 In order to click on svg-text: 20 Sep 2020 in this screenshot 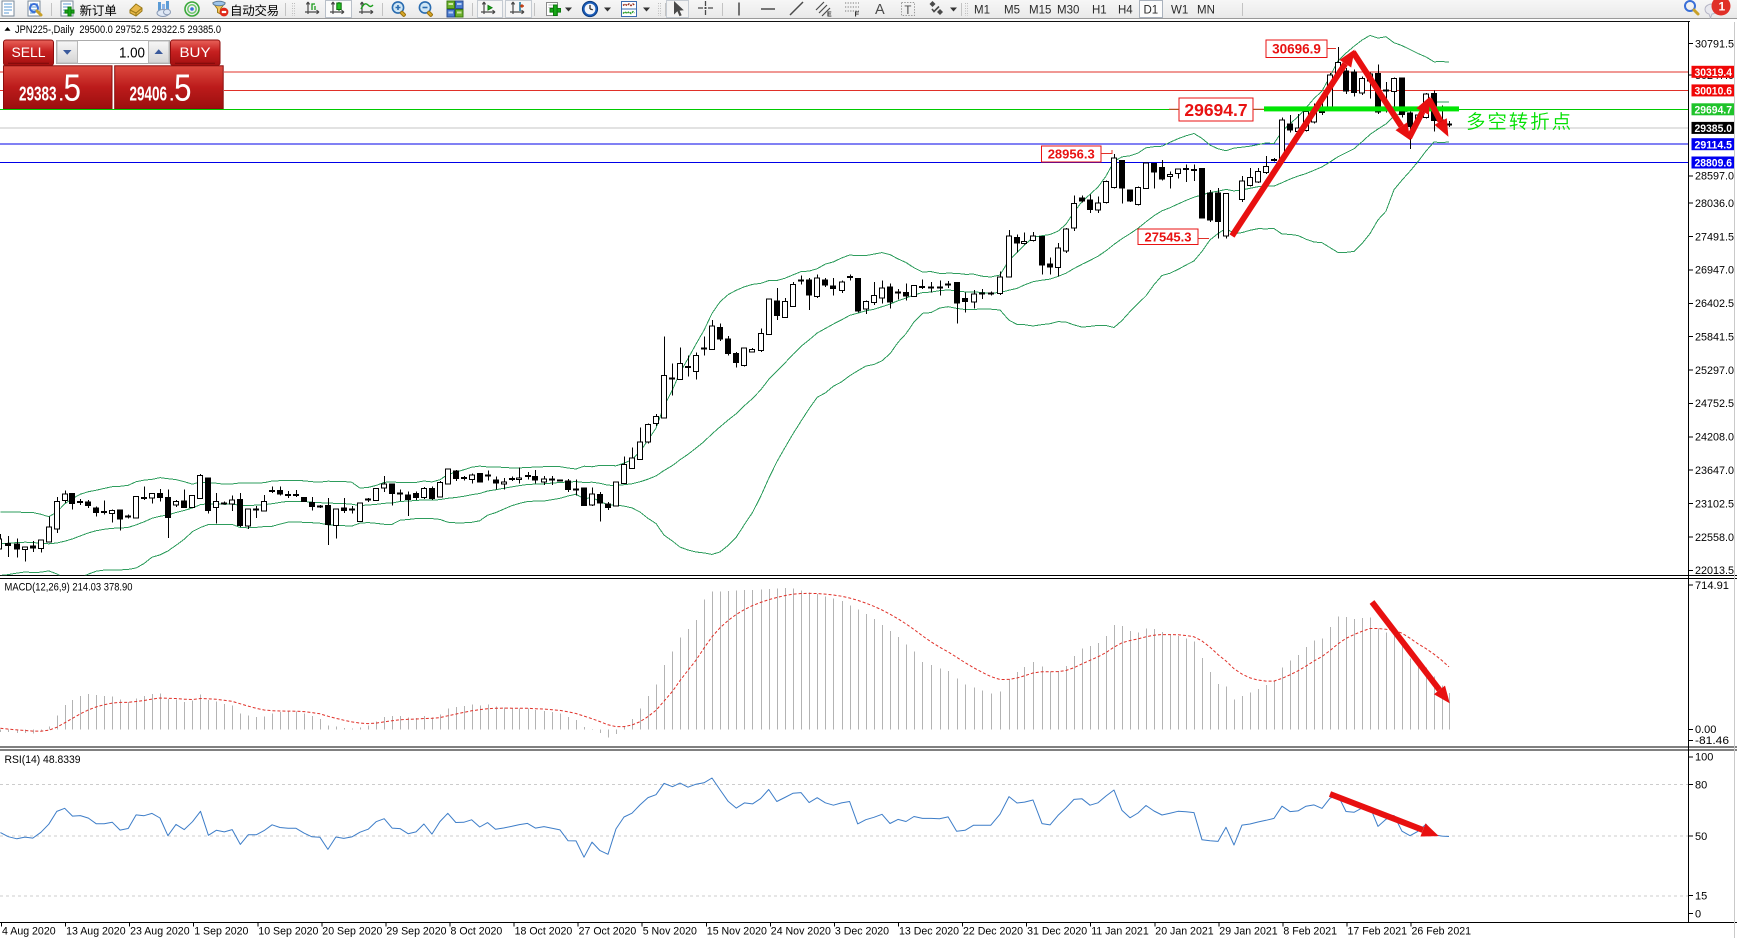, I will do `click(352, 932)`.